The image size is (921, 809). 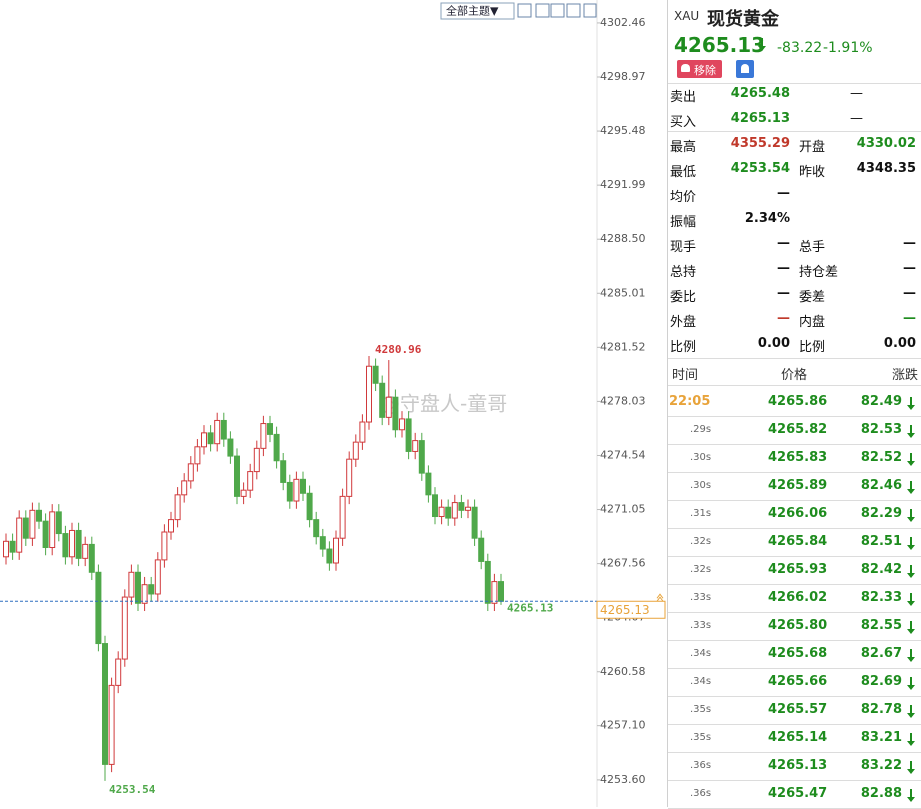 What do you see at coordinates (812, 322) in the screenshot?
I see `quote-label: 内盘` at bounding box center [812, 322].